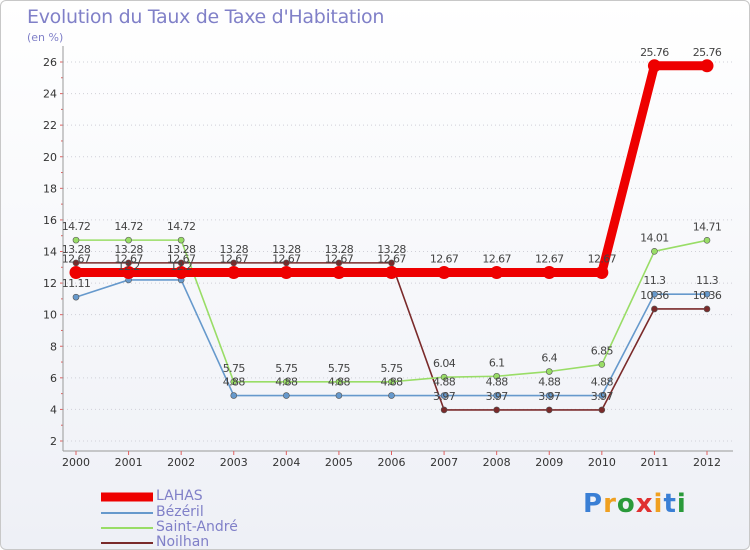 This screenshot has width=750, height=550. I want to click on x-tick-label: 2010, so click(602, 462).